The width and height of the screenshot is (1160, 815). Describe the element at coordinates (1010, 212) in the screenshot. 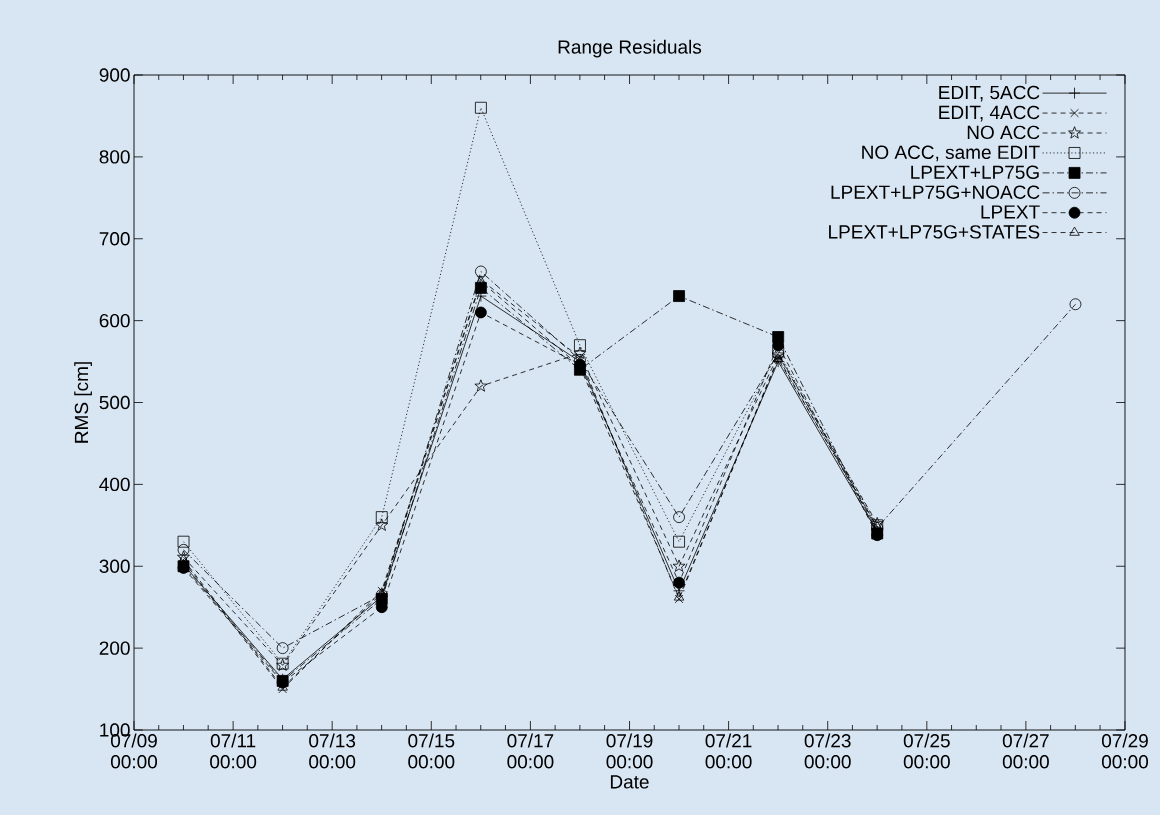

I see `legend-label: LPEXT` at that location.